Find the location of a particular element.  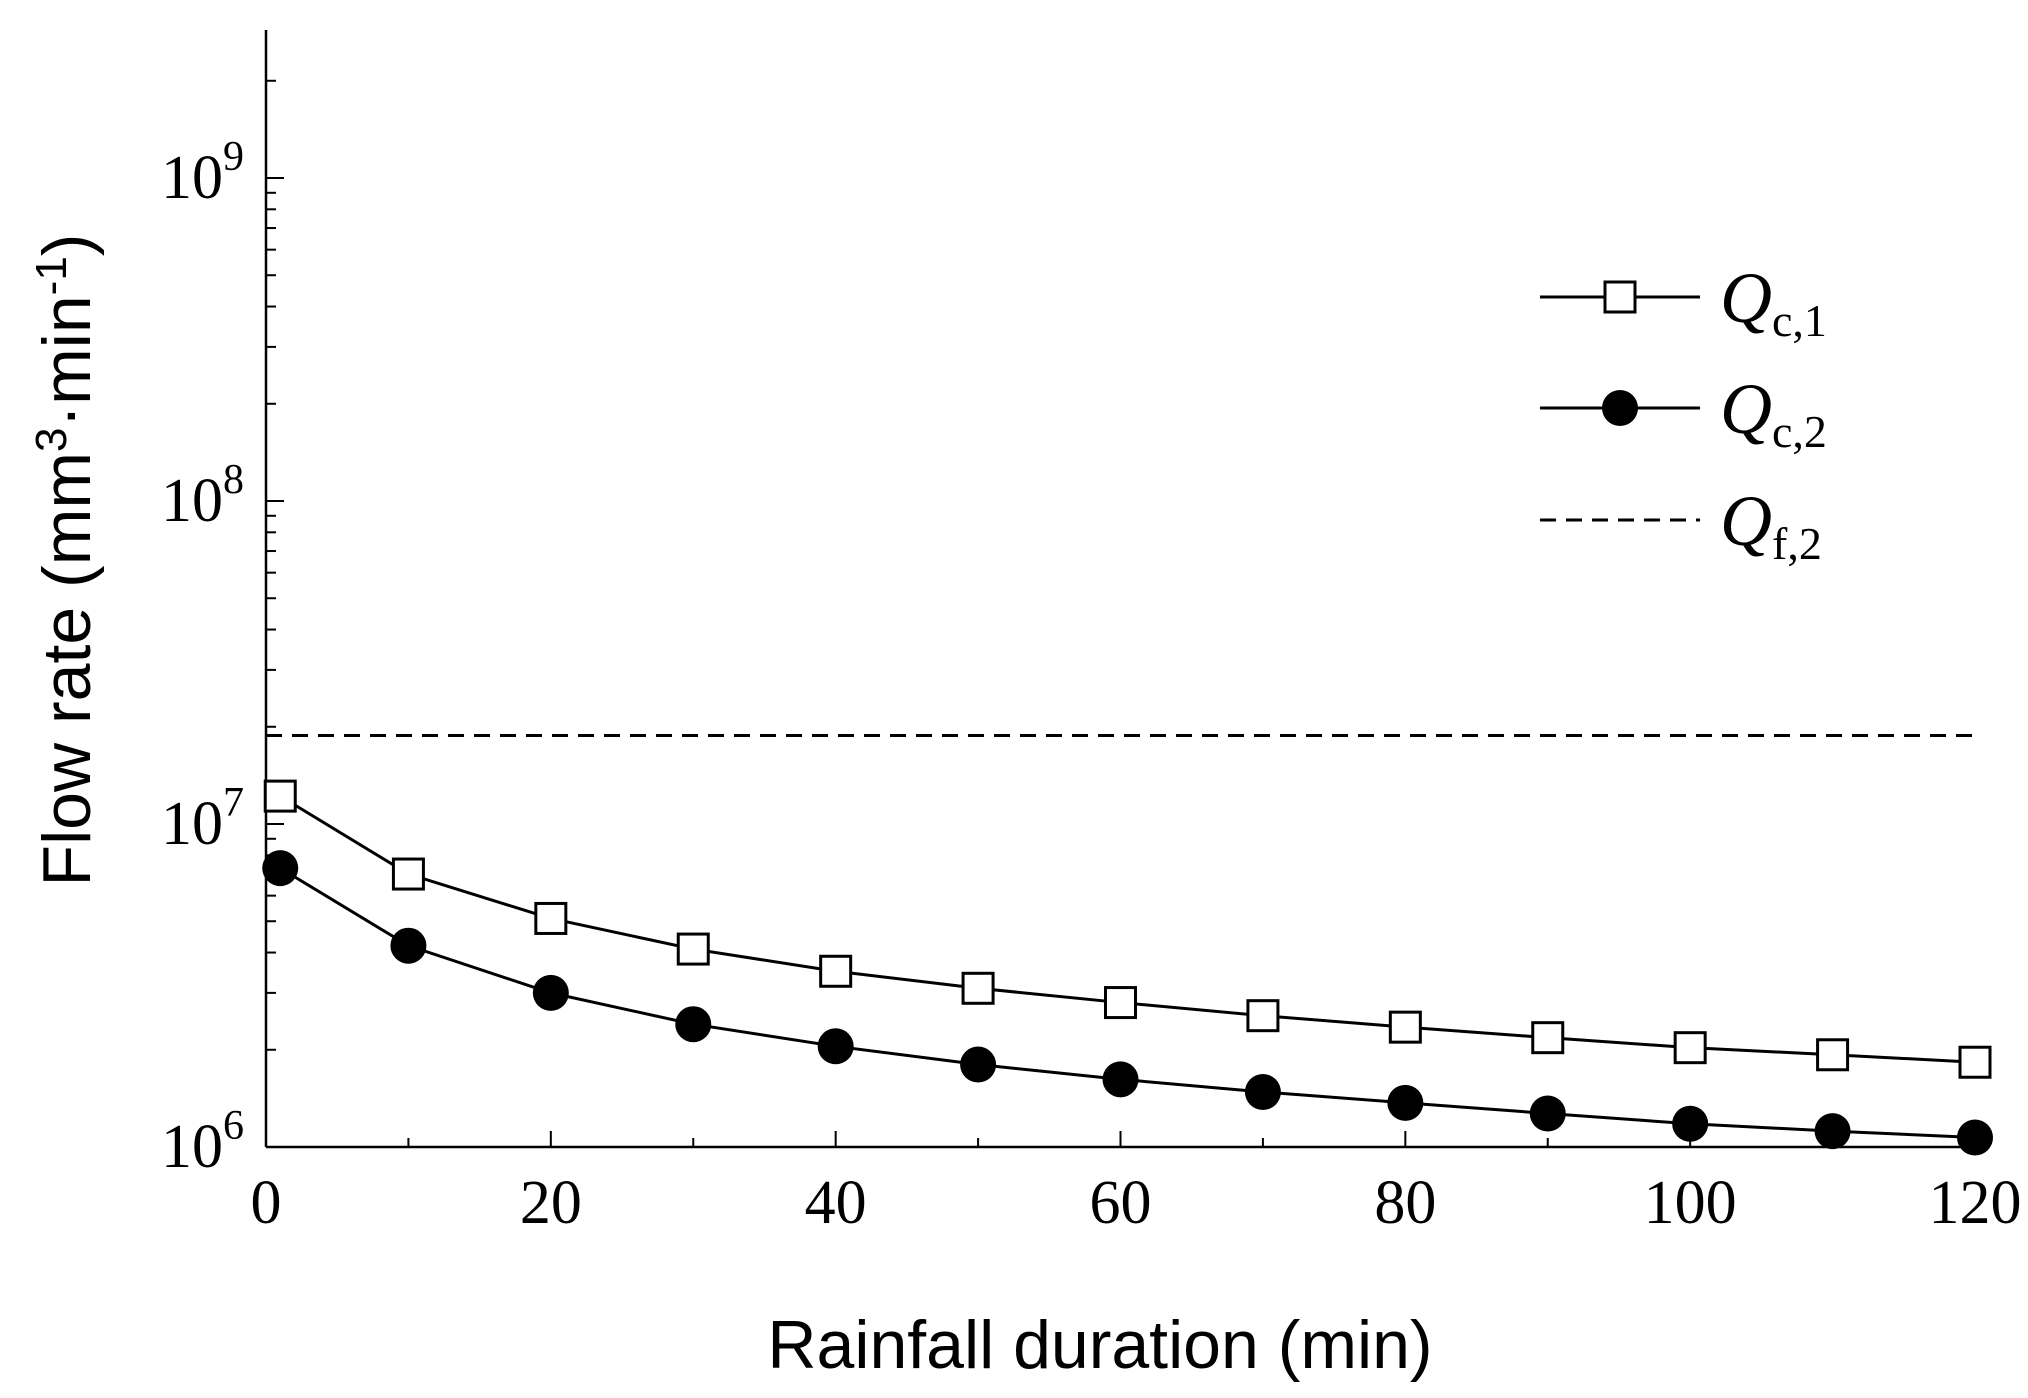

y-tick-label: 10⁹ is located at coordinates (202, 173).